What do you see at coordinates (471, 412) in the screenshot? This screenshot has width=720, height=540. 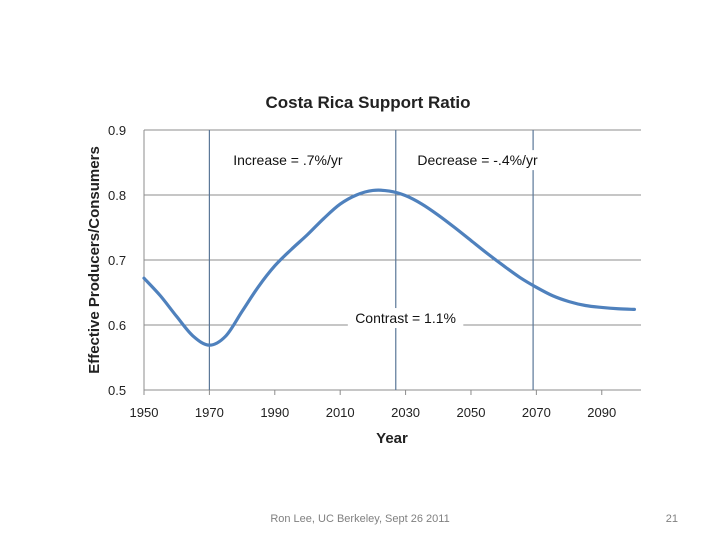 I see `x-tick-label: 2050` at bounding box center [471, 412].